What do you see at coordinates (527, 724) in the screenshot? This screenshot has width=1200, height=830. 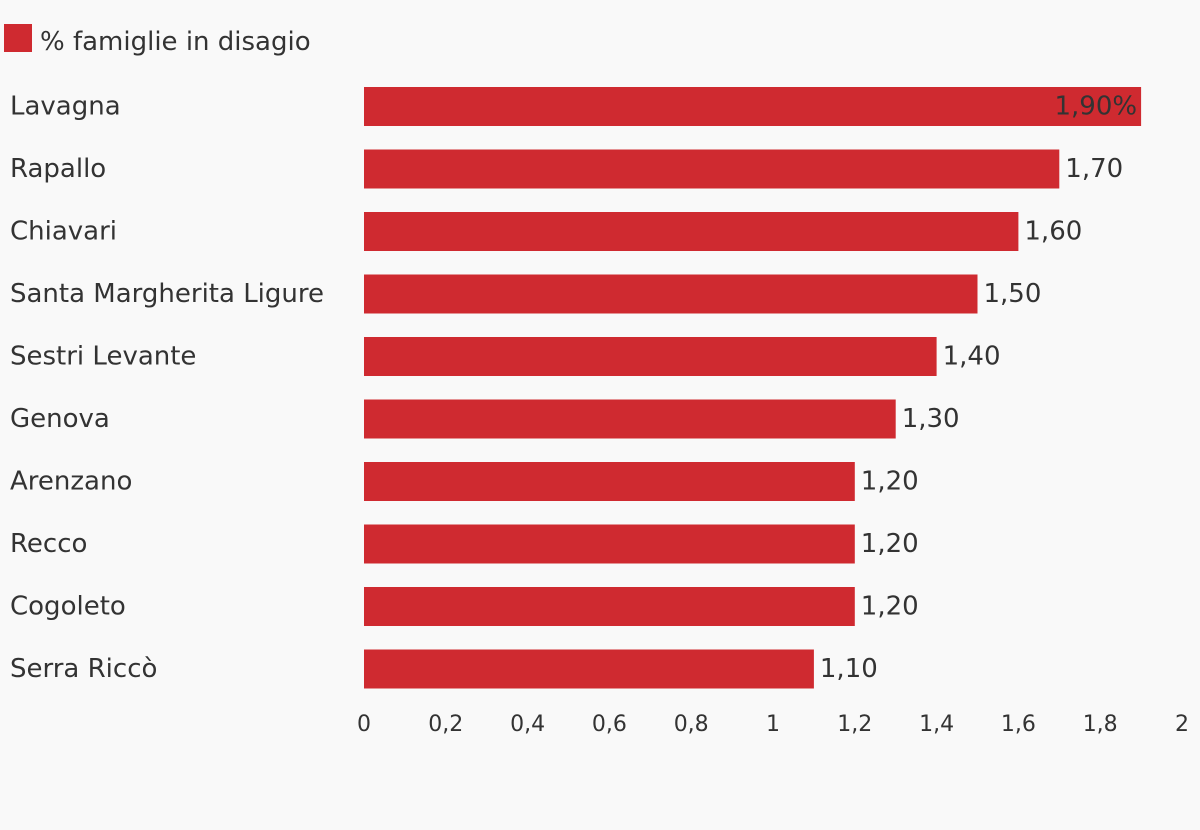 I see `x-tick-label: 0,4` at bounding box center [527, 724].